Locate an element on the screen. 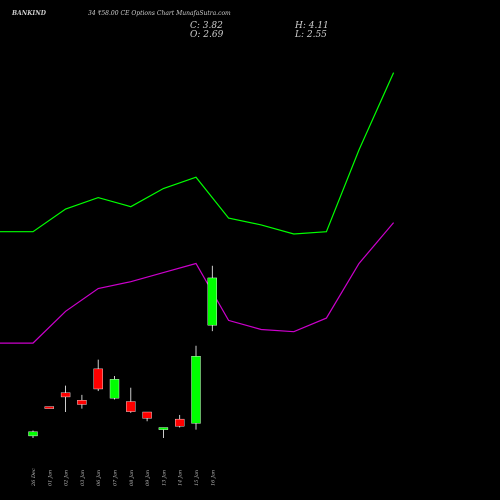 Image resolution: width=500 pixels, height=500 pixels. x-tick-label-11: 16 Jan is located at coordinates (213, 478).